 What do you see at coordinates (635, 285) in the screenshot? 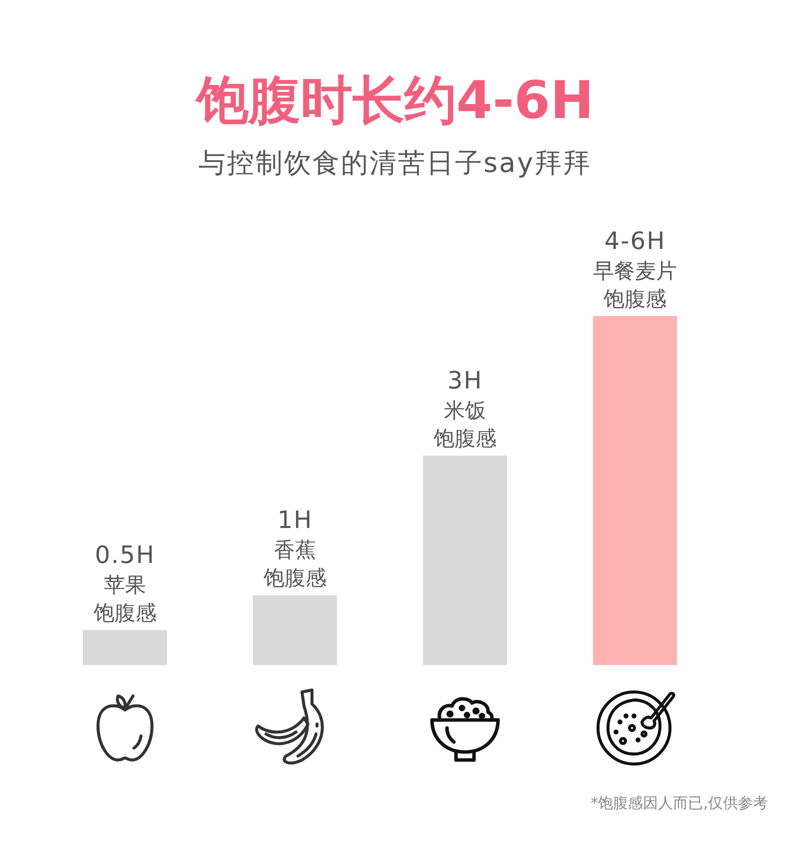
I see `x-tick-label: 早餐麦片饱腹感` at bounding box center [635, 285].